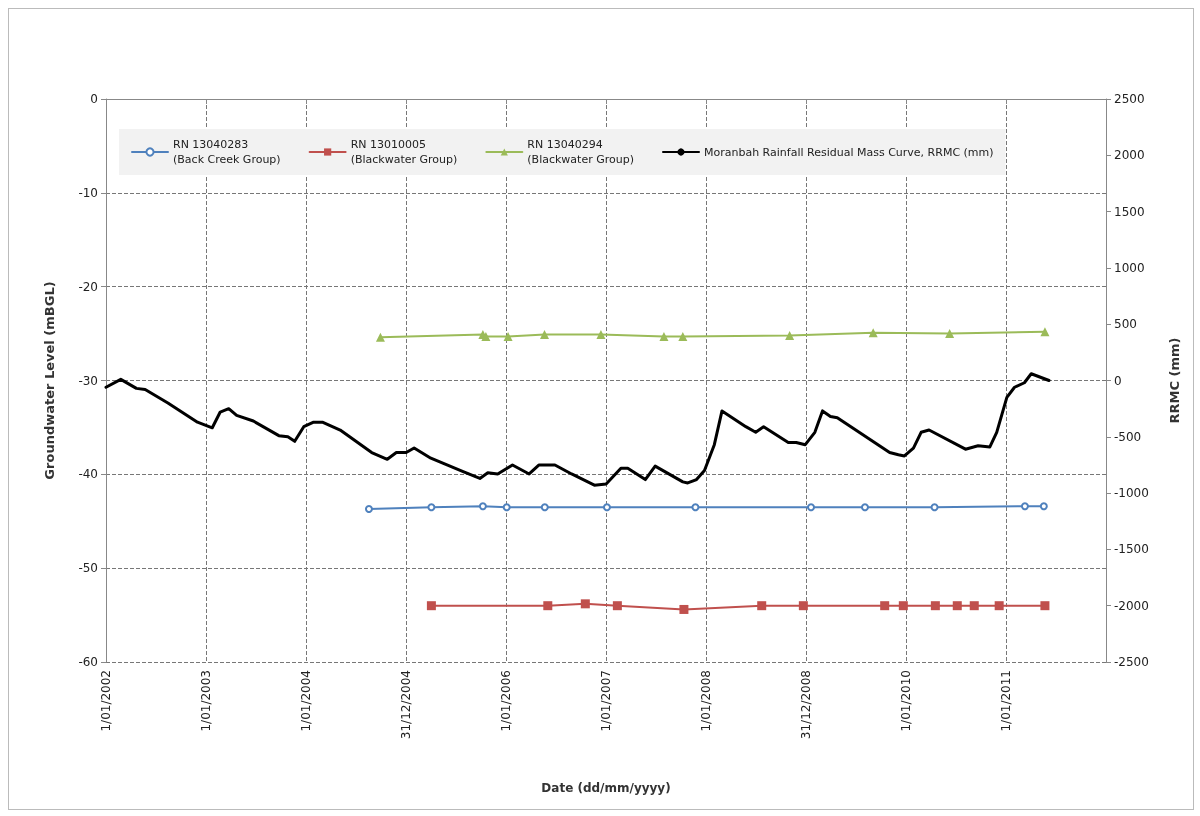  Describe the element at coordinates (227, 152) in the screenshot. I see `legend-label: RN 13040283 (Back Creek Group)` at that location.